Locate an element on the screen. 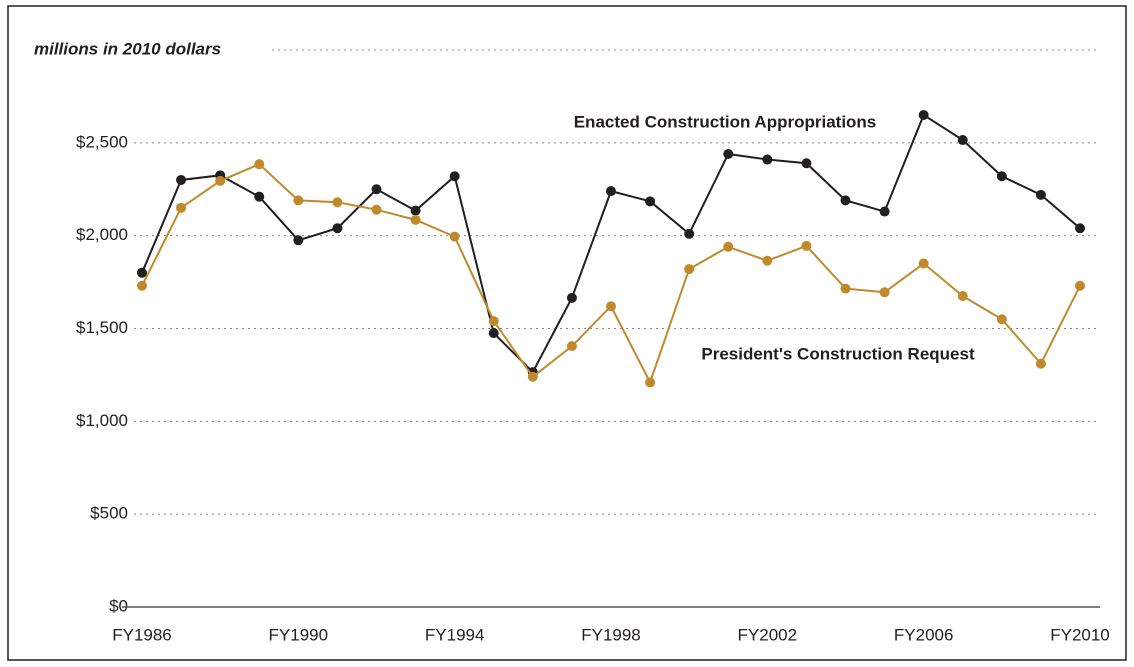  x-tick-label: FY1986 is located at coordinates (142, 634).